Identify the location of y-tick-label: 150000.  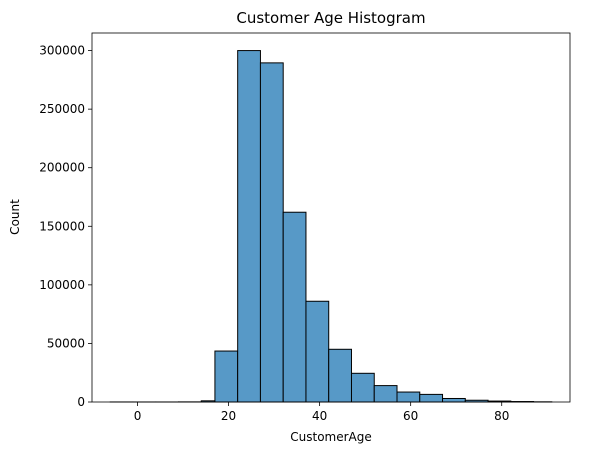
(62, 226).